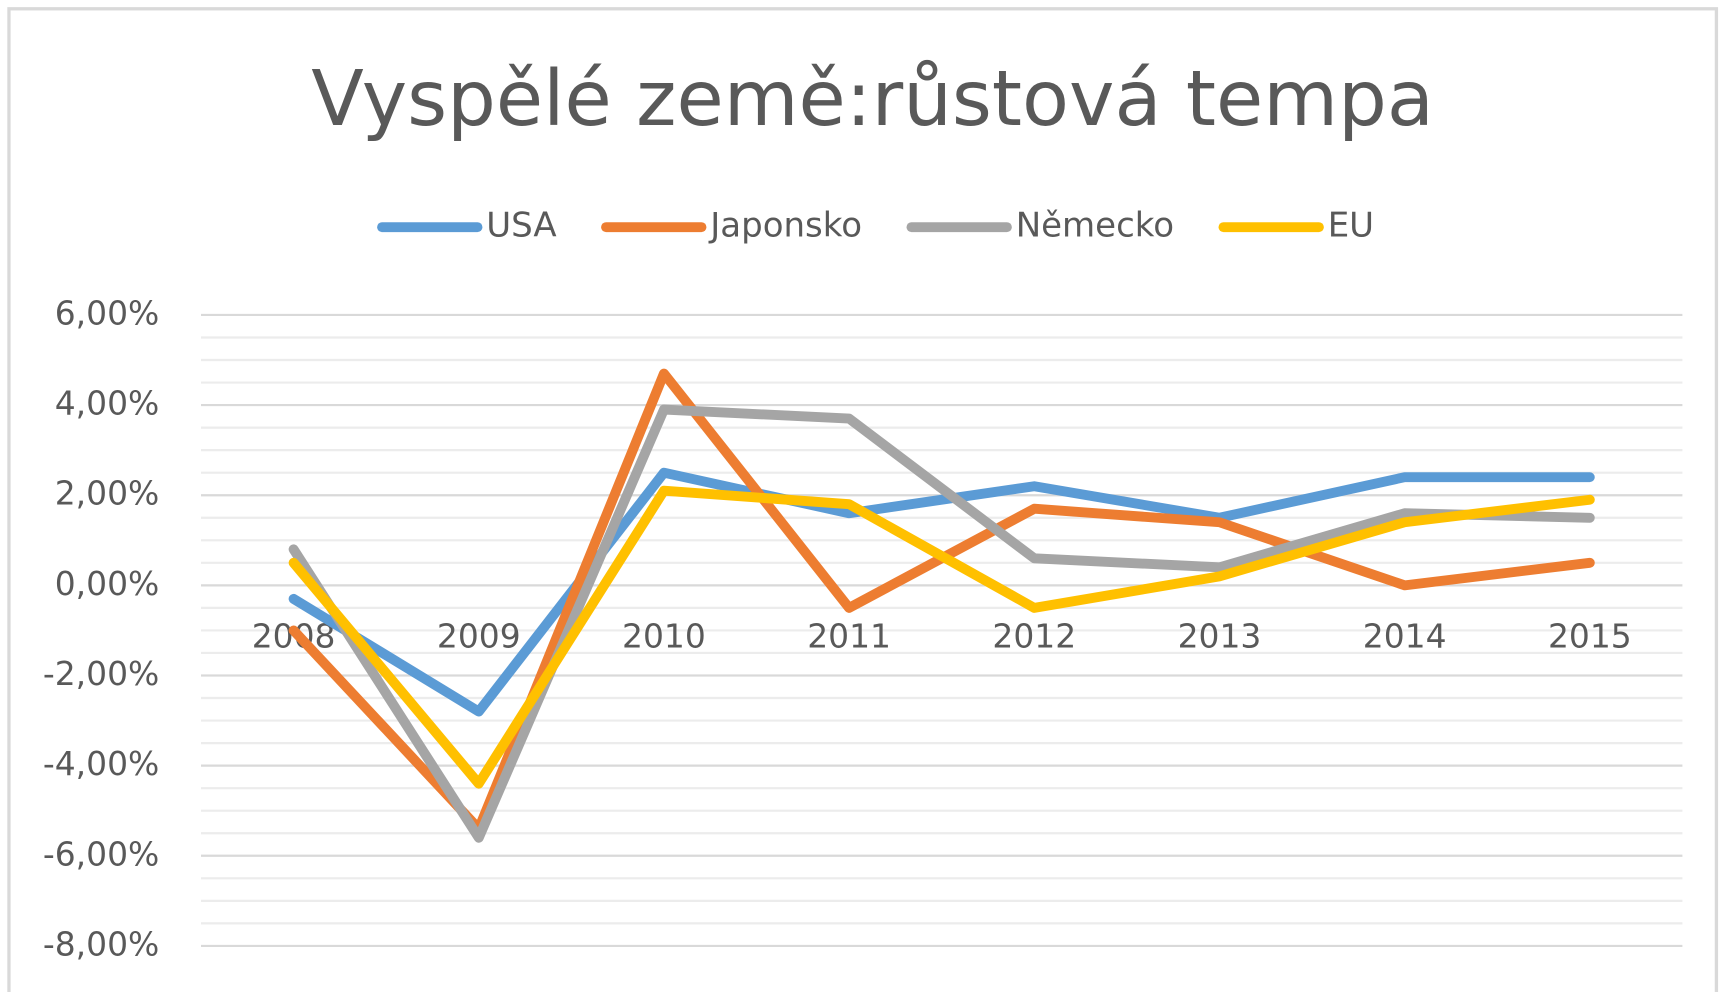 The height and width of the screenshot is (992, 1721). Describe the element at coordinates (101, 763) in the screenshot. I see `y-tick-label: -4,00%` at that location.